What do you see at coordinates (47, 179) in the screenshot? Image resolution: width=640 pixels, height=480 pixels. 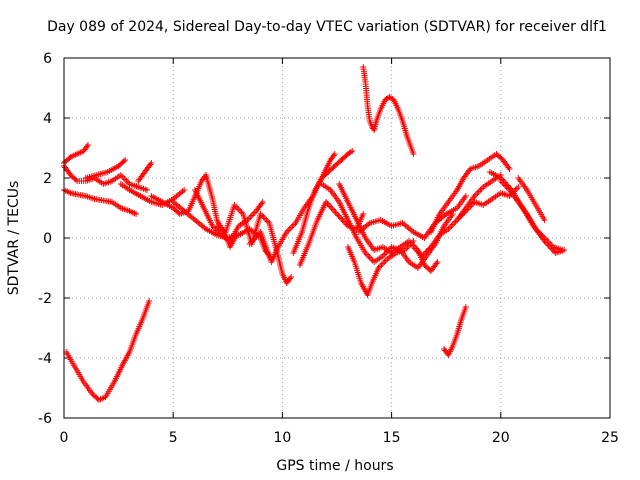 I see `y-tick-label: 2` at bounding box center [47, 179].